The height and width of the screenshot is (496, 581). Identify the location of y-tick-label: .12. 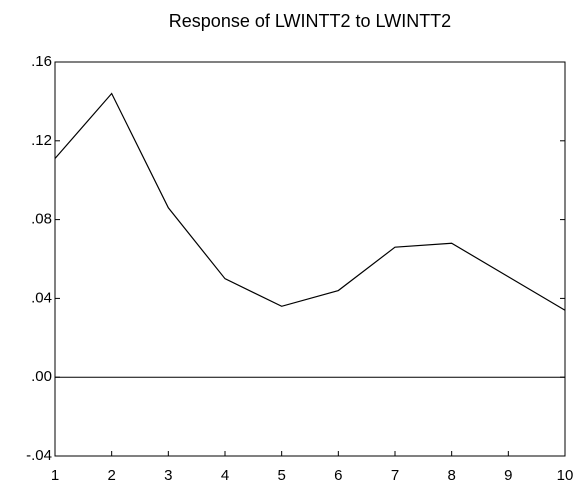
(41, 140).